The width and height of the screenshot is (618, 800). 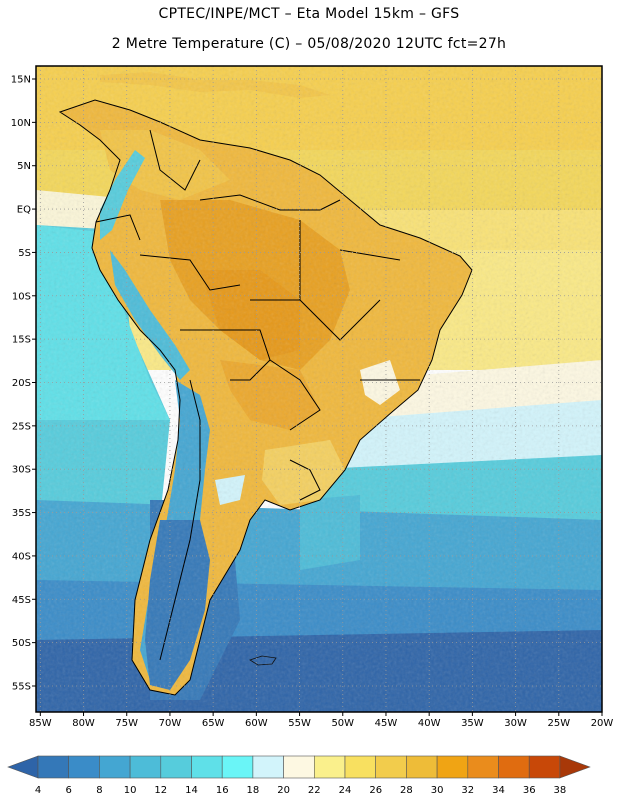 I want to click on lat-label: 15S, so click(x=21, y=340).